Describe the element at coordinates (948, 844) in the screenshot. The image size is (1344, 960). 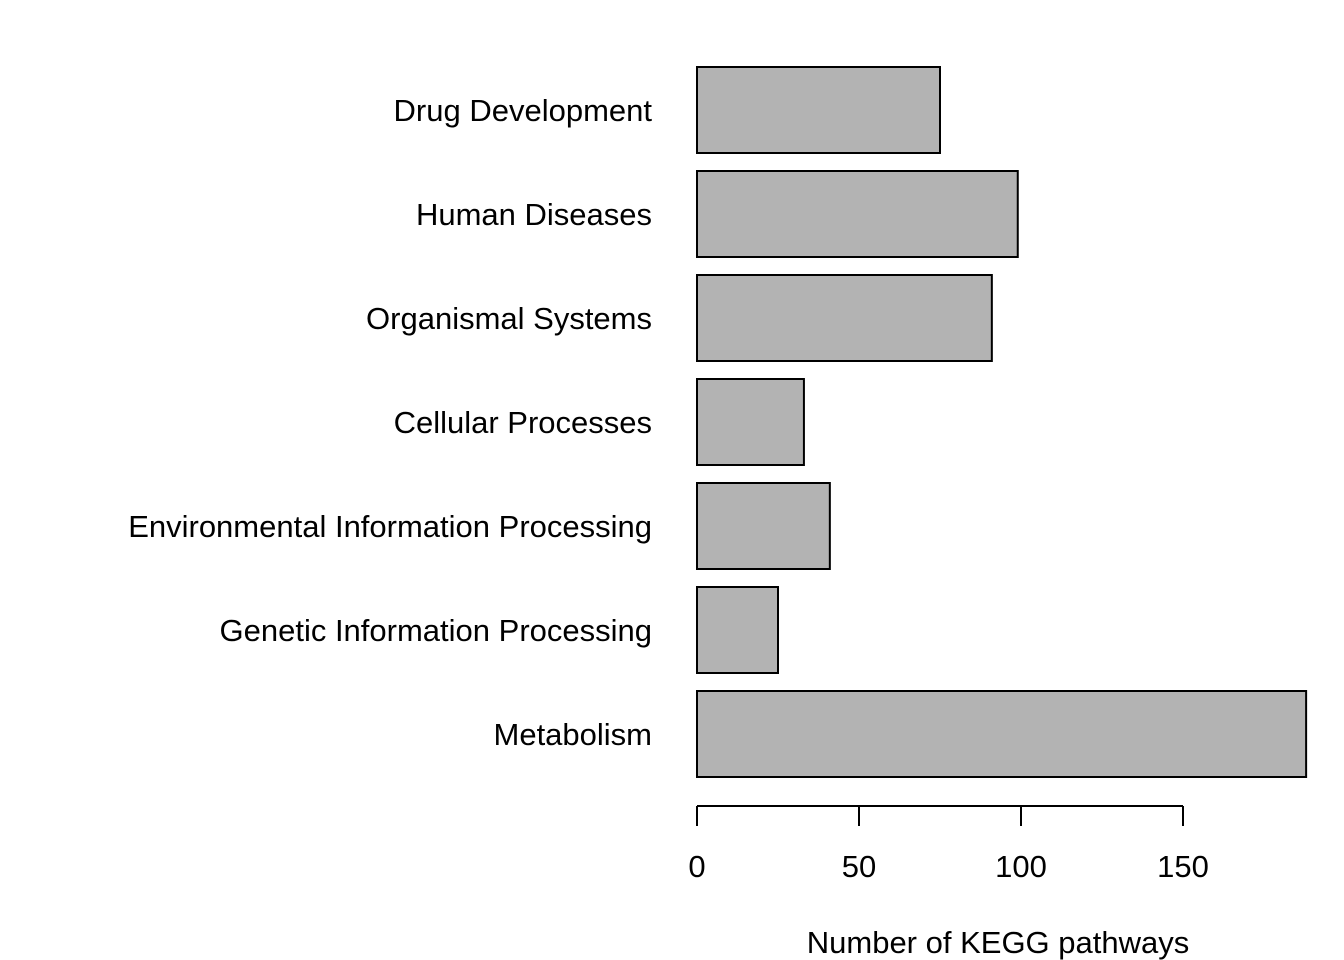
I see `x-axis: 0 50 100 150` at that location.